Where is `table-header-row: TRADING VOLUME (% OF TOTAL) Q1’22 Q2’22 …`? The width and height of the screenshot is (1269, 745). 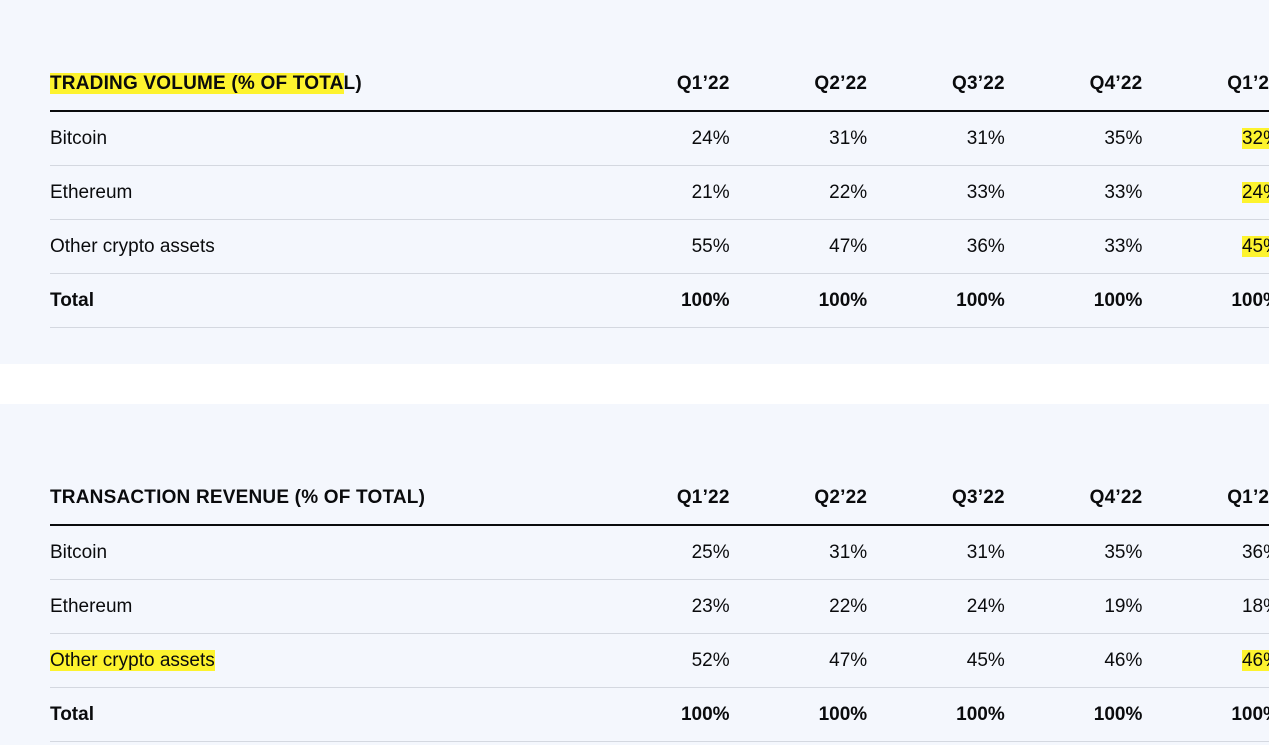 table-header-row: TRADING VOLUME (% OF TOTAL) Q1’22 Q2’22 … is located at coordinates (659, 85).